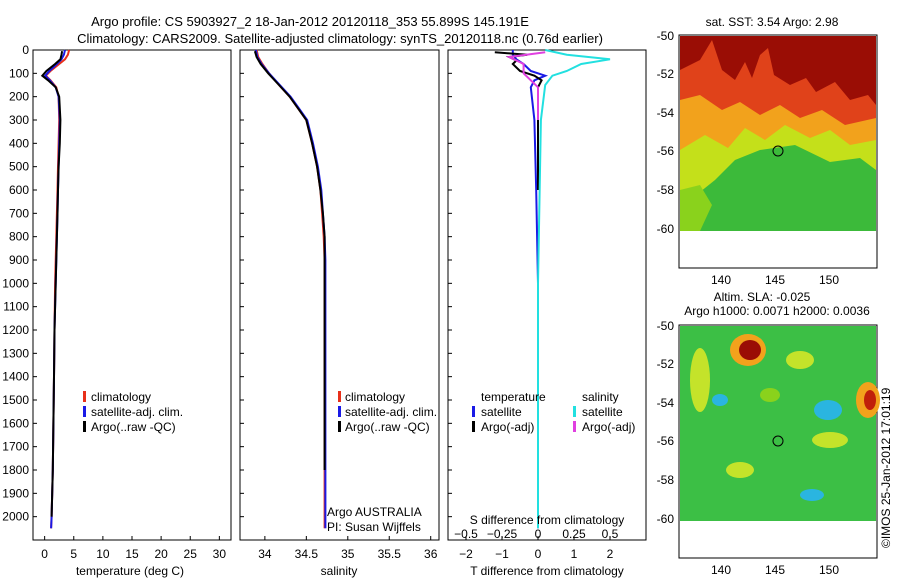  What do you see at coordinates (348, 554) in the screenshot?
I see `x-tick-label: 35` at bounding box center [348, 554].